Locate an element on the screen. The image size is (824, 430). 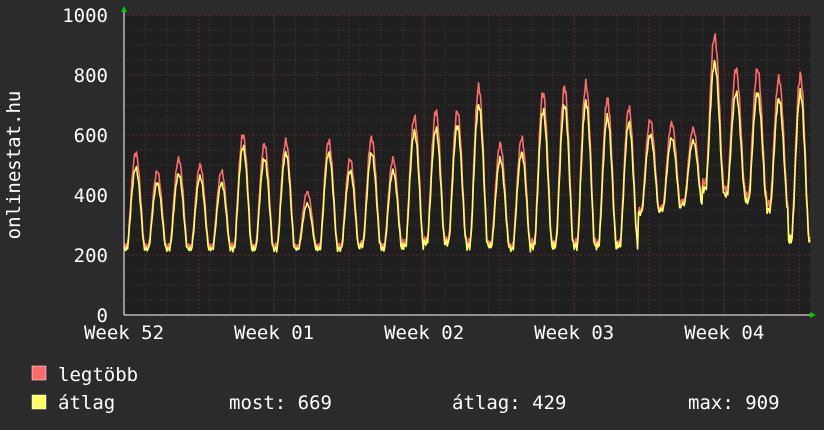
y-tick-label: 400 is located at coordinates (91, 196).